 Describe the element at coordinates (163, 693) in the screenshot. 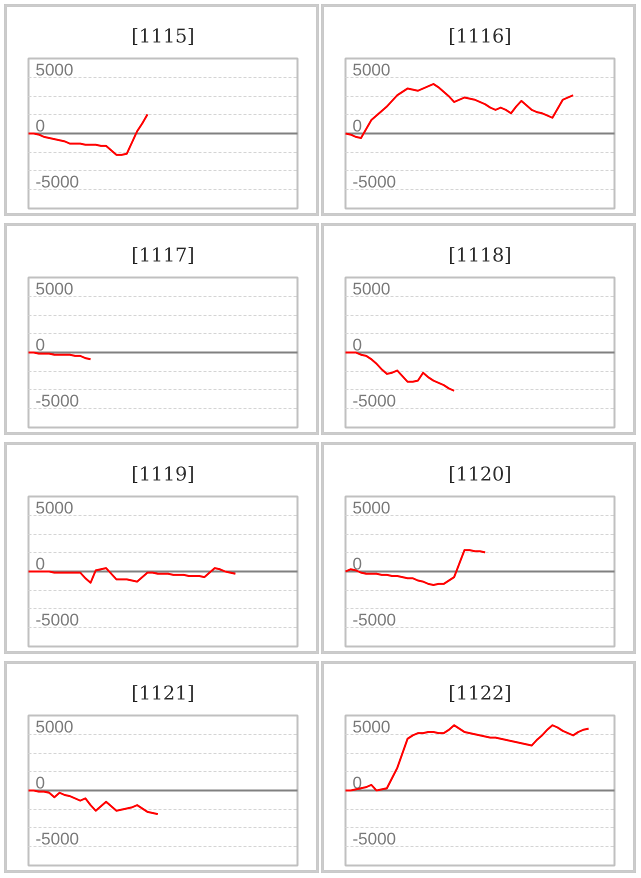

I see `chart-title: [1121]` at that location.